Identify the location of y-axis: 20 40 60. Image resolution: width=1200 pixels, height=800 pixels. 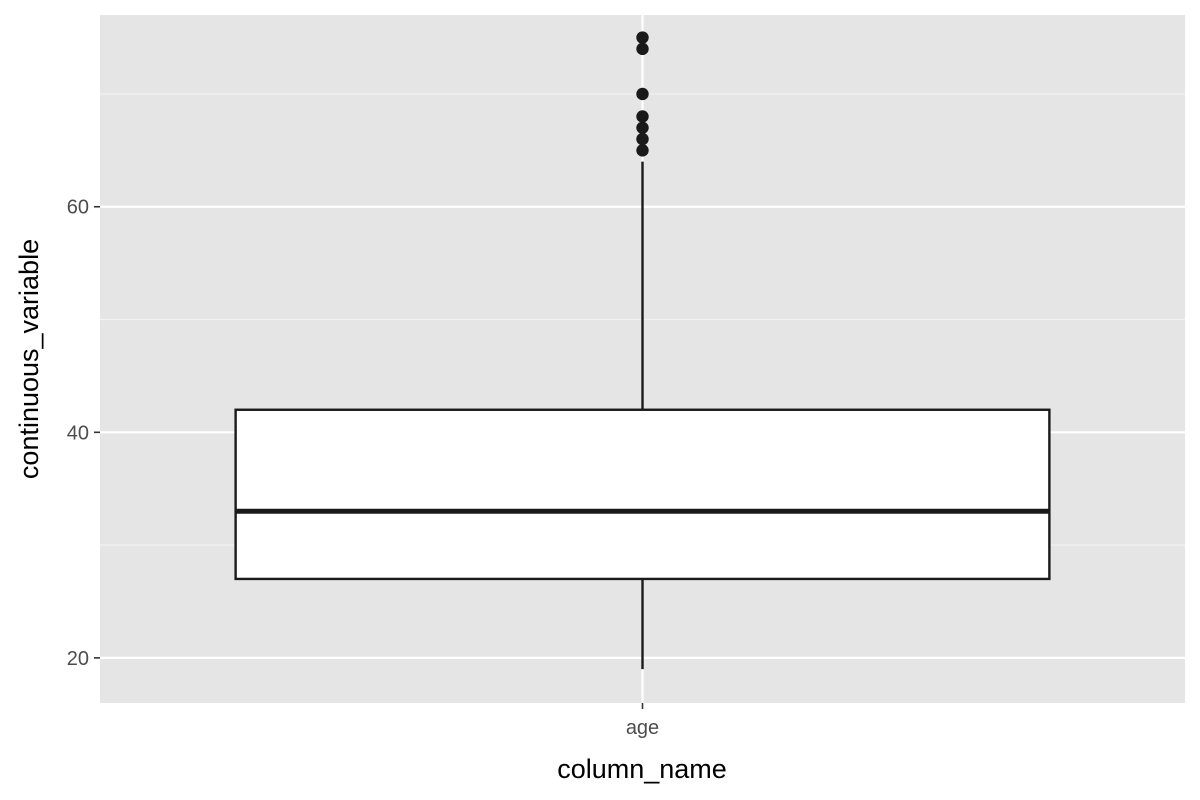
(83, 433).